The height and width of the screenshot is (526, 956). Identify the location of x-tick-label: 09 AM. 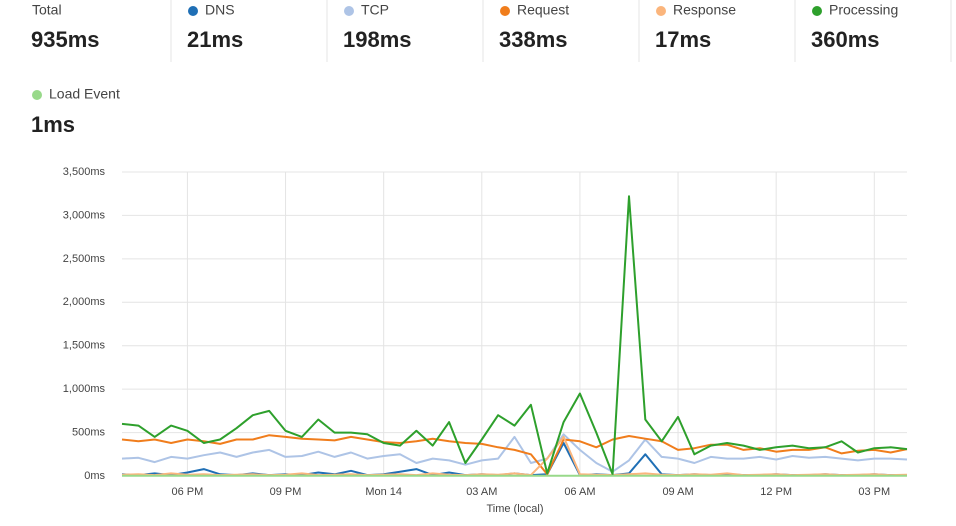
(677, 492).